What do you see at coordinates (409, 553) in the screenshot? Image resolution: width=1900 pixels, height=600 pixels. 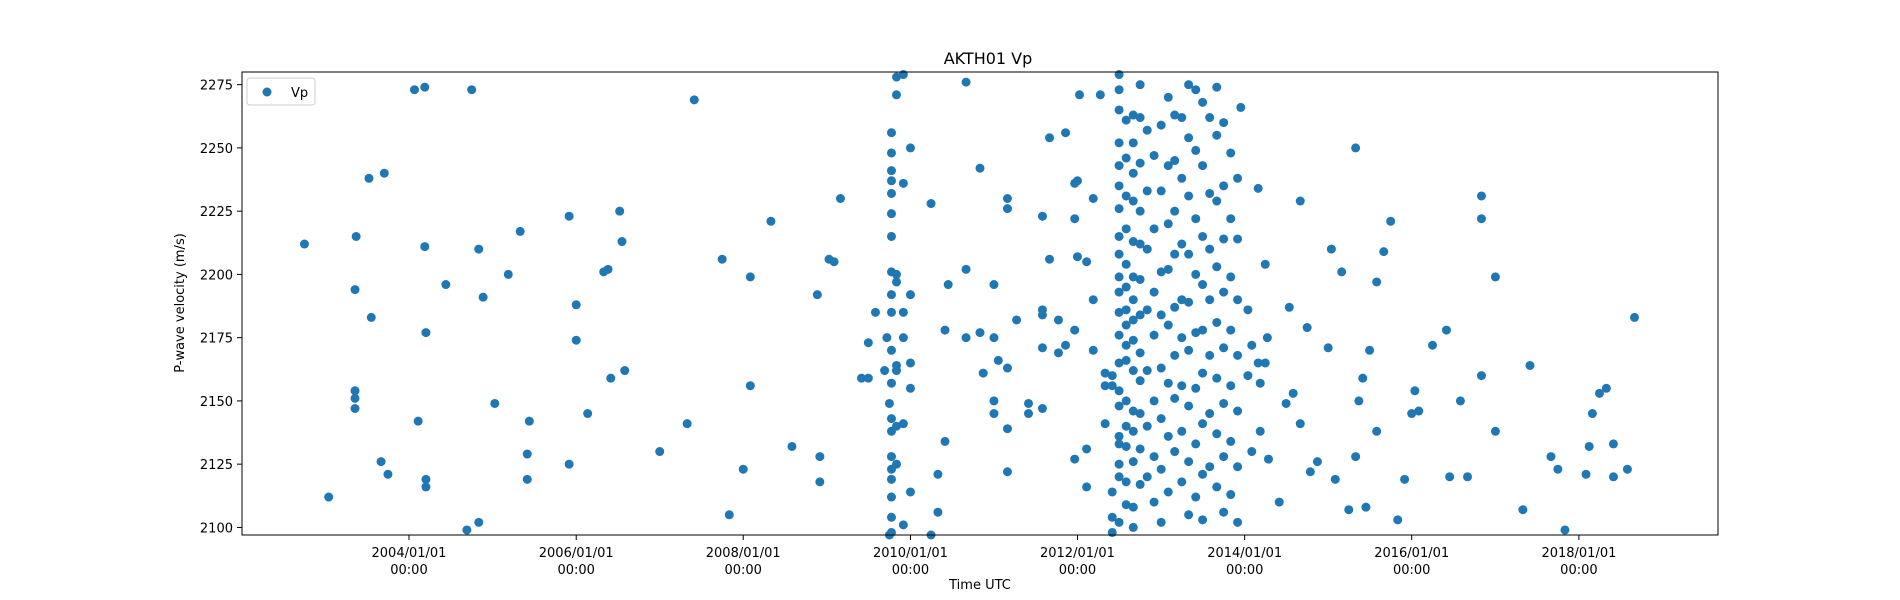 I see `x-tick-label: 2004/01/01` at bounding box center [409, 553].